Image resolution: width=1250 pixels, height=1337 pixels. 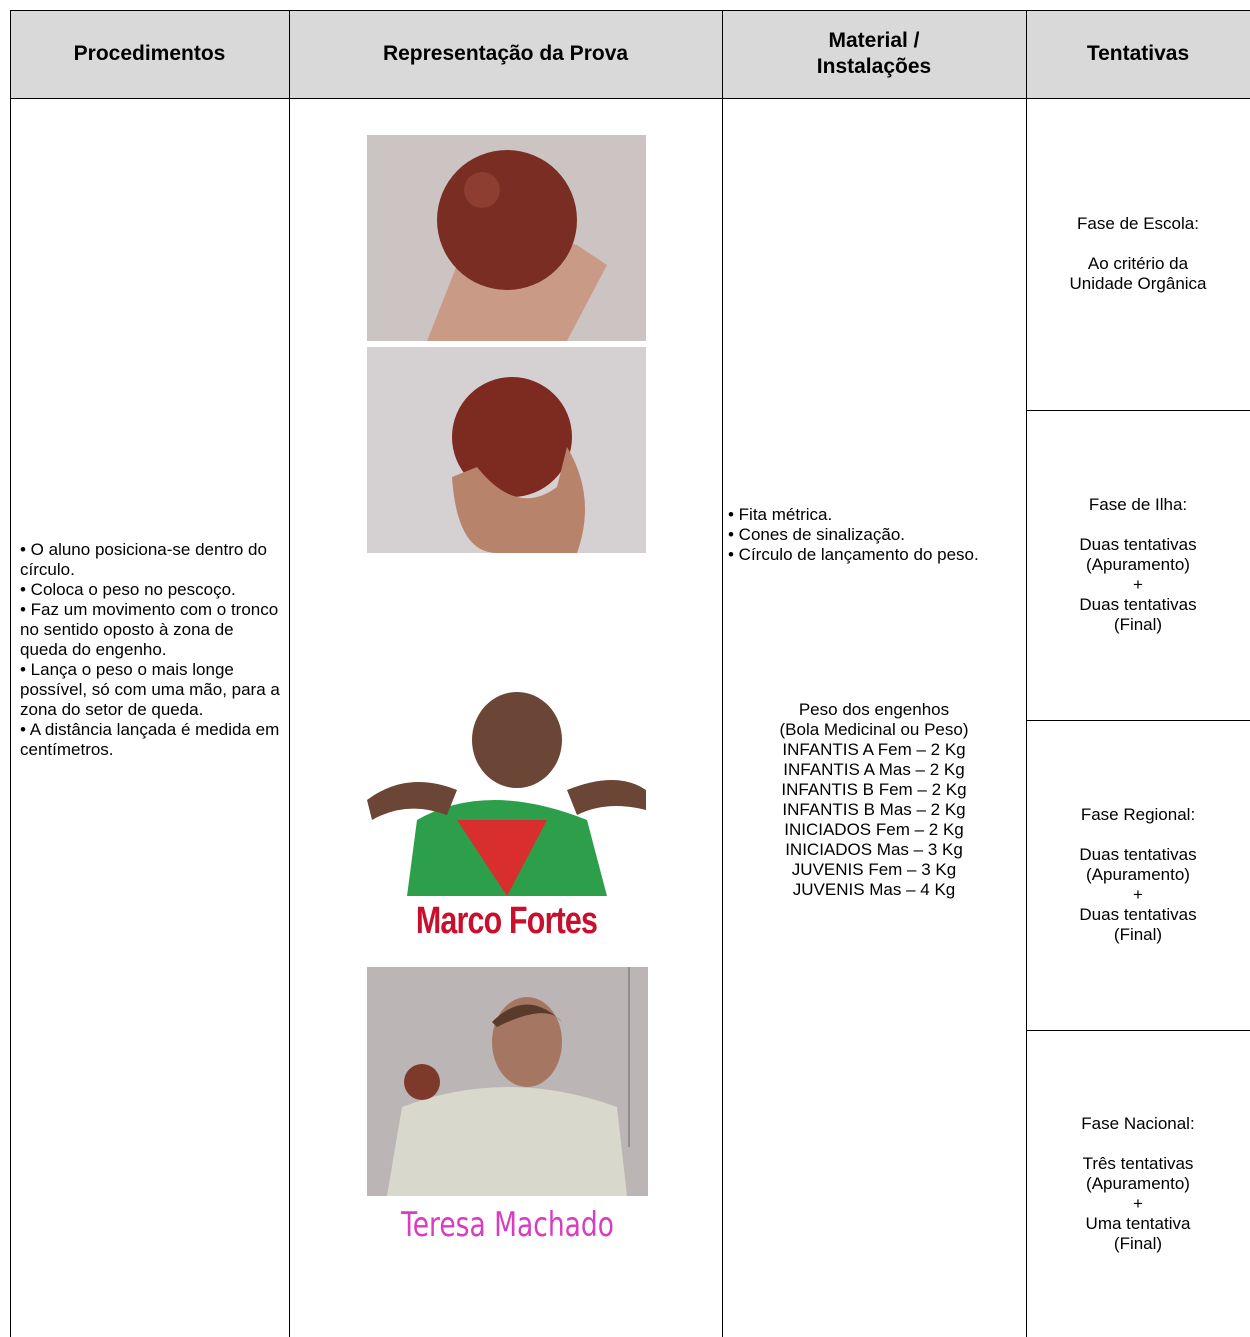 I want to click on caption: Marco Fortes, so click(x=506, y=921).